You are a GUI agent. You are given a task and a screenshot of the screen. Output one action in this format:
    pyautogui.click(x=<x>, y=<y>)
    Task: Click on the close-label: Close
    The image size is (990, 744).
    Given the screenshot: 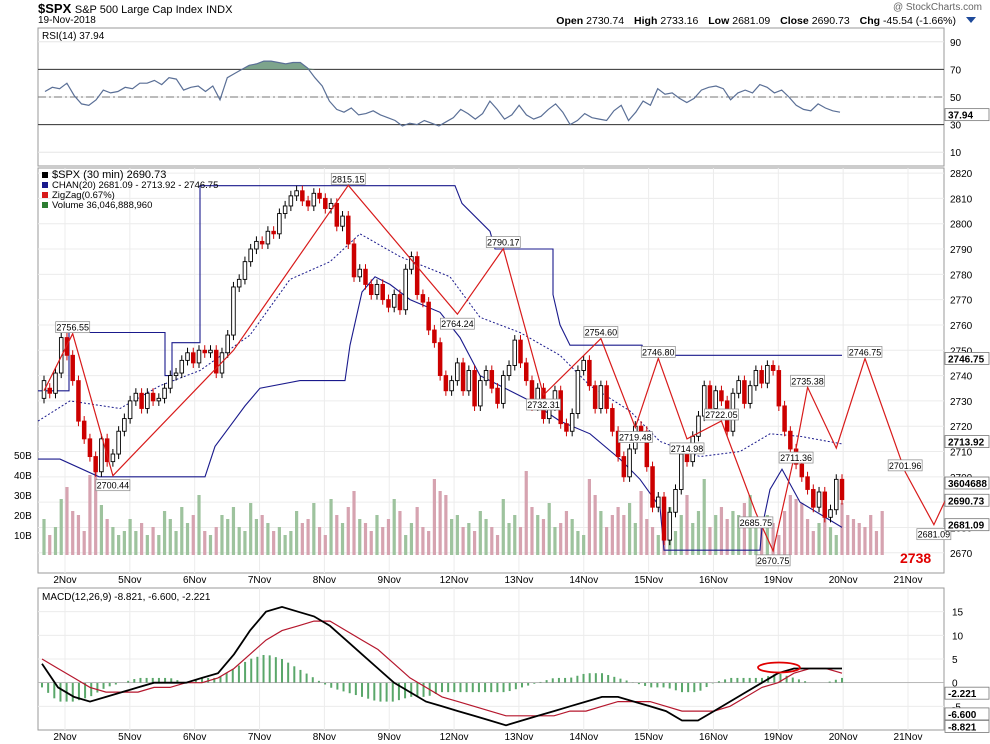 What is the action you would take?
    pyautogui.click(x=794, y=21)
    